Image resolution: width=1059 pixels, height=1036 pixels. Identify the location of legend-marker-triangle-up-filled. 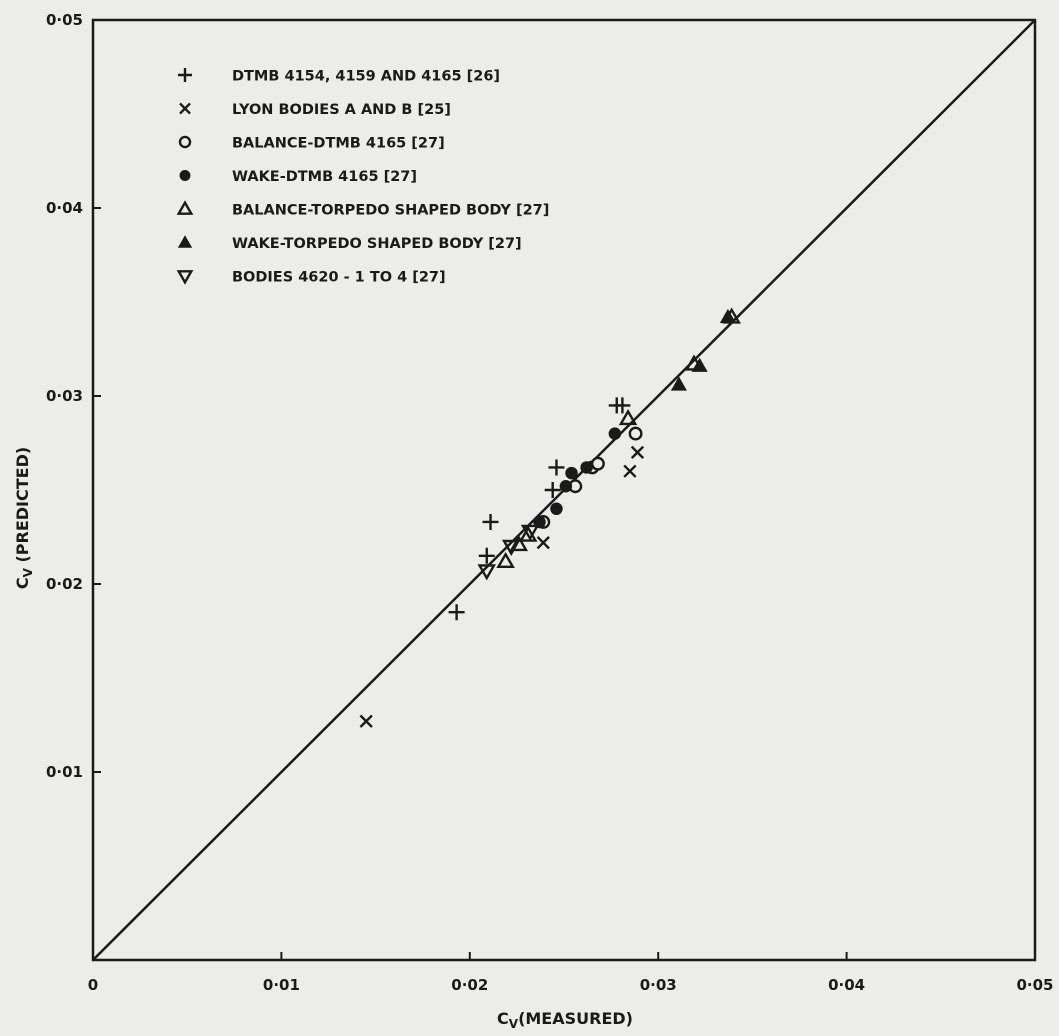
(185, 241).